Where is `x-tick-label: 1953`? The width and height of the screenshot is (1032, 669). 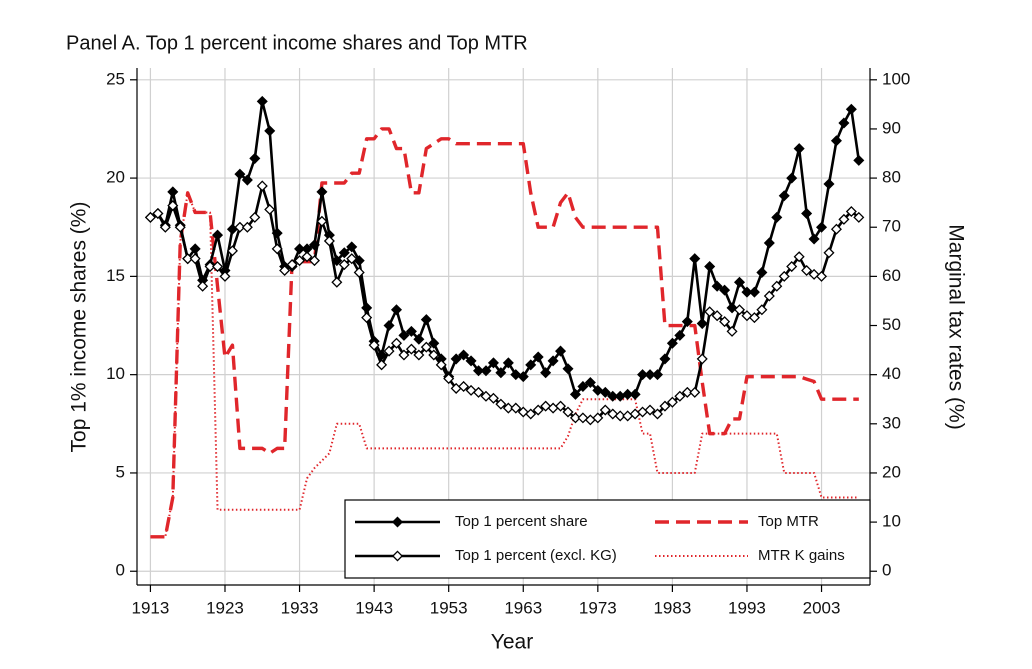 x-tick-label: 1953 is located at coordinates (449, 607).